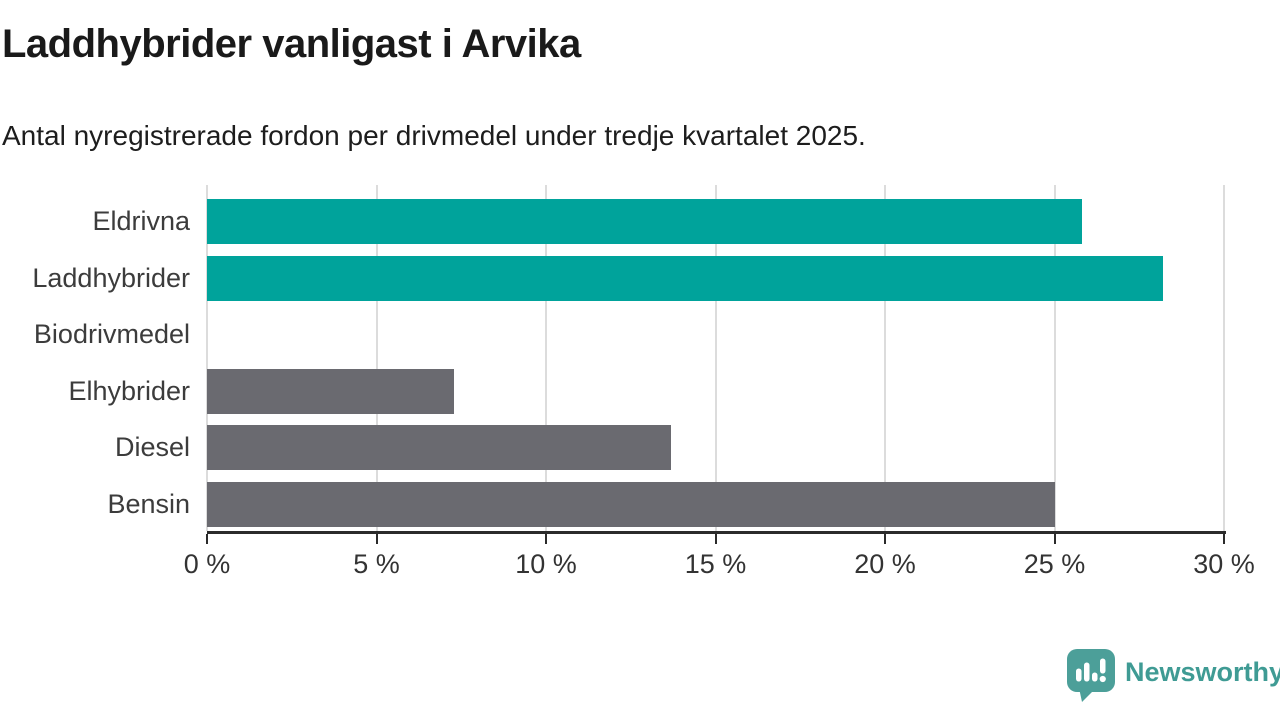 Image resolution: width=1280 pixels, height=720 pixels. I want to click on x-axis-tick-label: 10 %, so click(546, 564).